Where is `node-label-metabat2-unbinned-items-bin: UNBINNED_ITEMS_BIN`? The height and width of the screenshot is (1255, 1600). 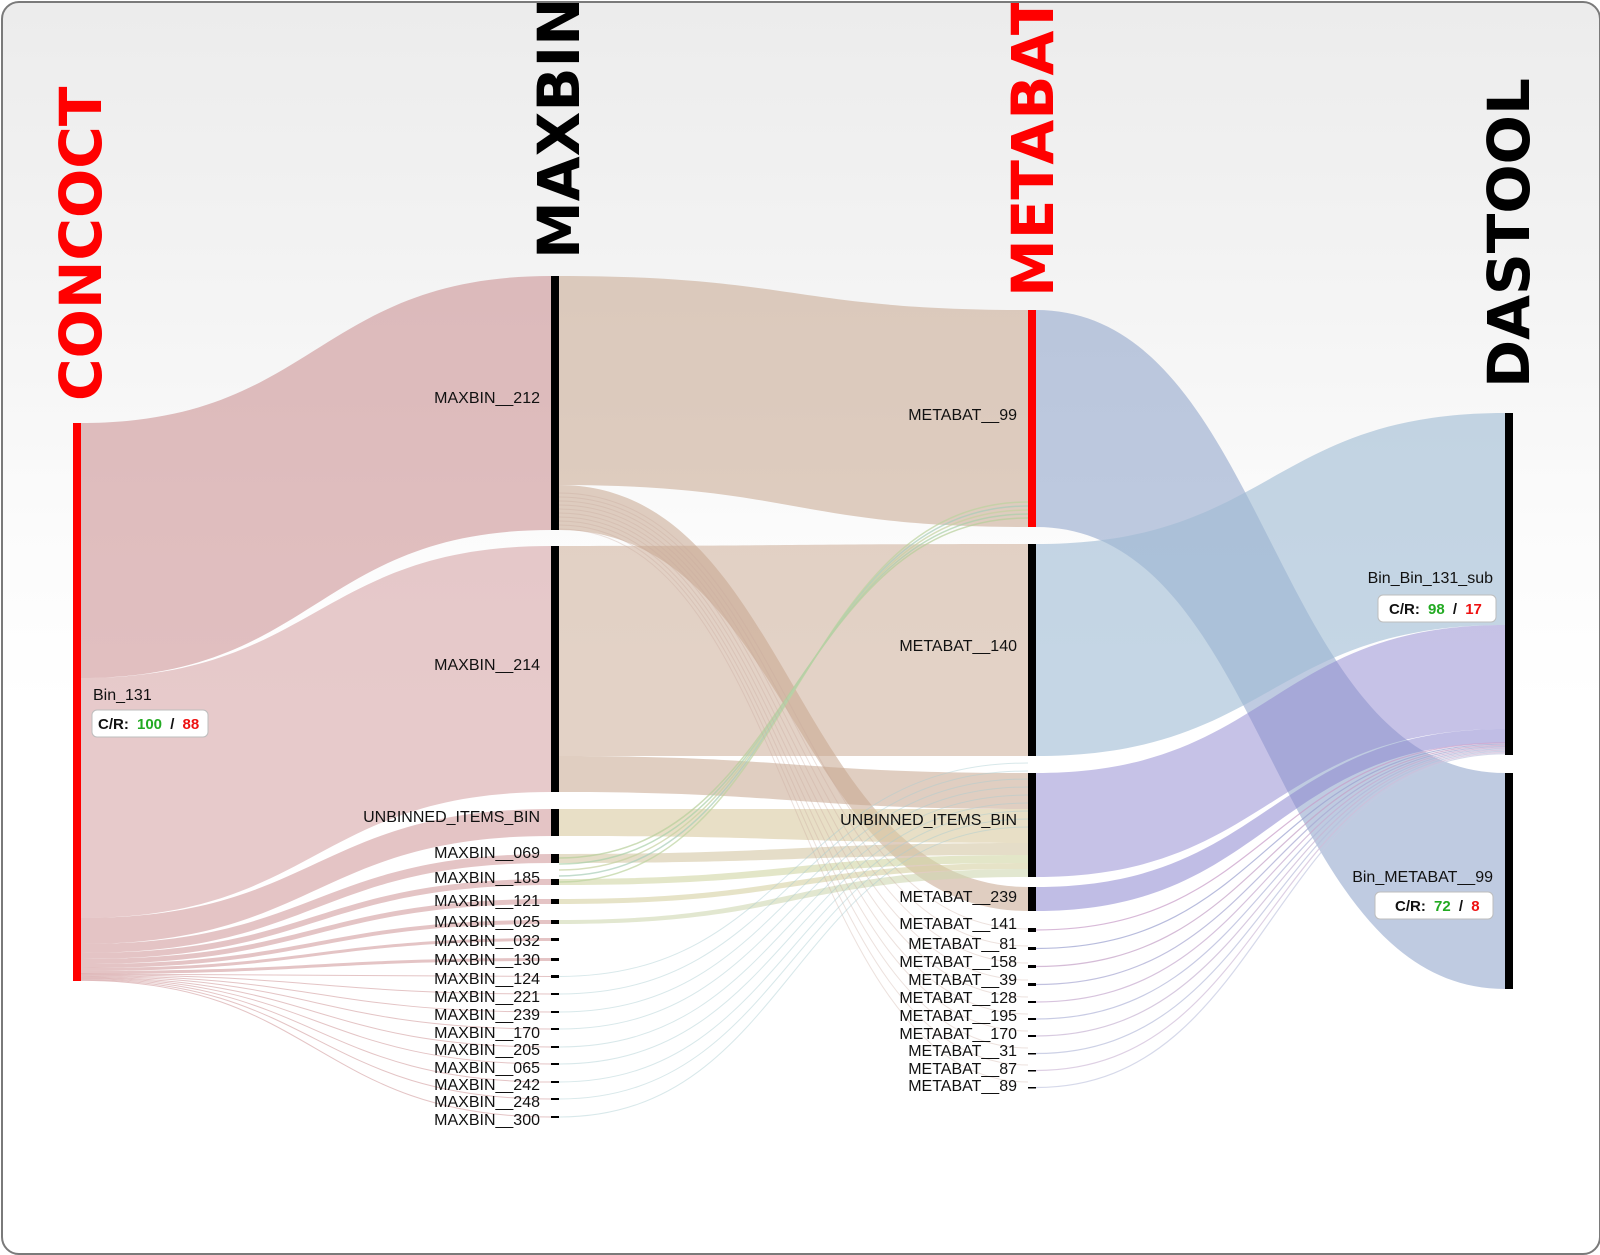 node-label-metabat2-unbinned-items-bin: UNBINNED_ITEMS_BIN is located at coordinates (928, 820).